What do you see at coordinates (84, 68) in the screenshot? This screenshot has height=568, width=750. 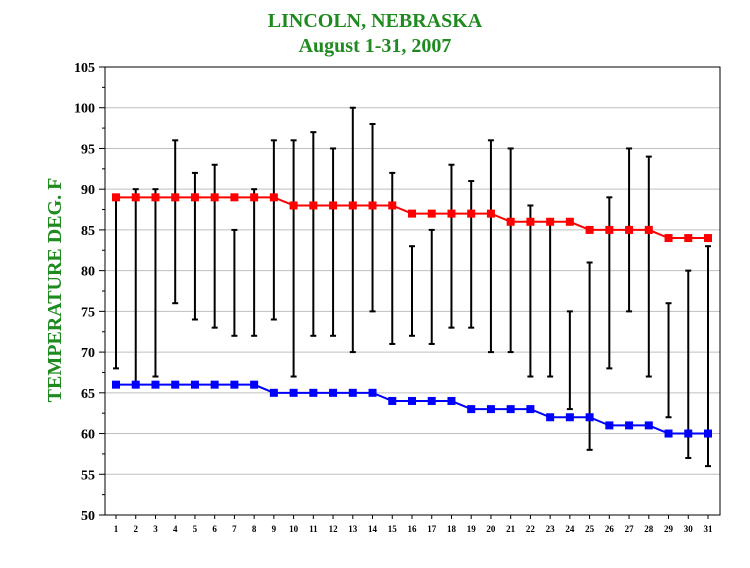 I see `y-tick-label: 105` at bounding box center [84, 68].